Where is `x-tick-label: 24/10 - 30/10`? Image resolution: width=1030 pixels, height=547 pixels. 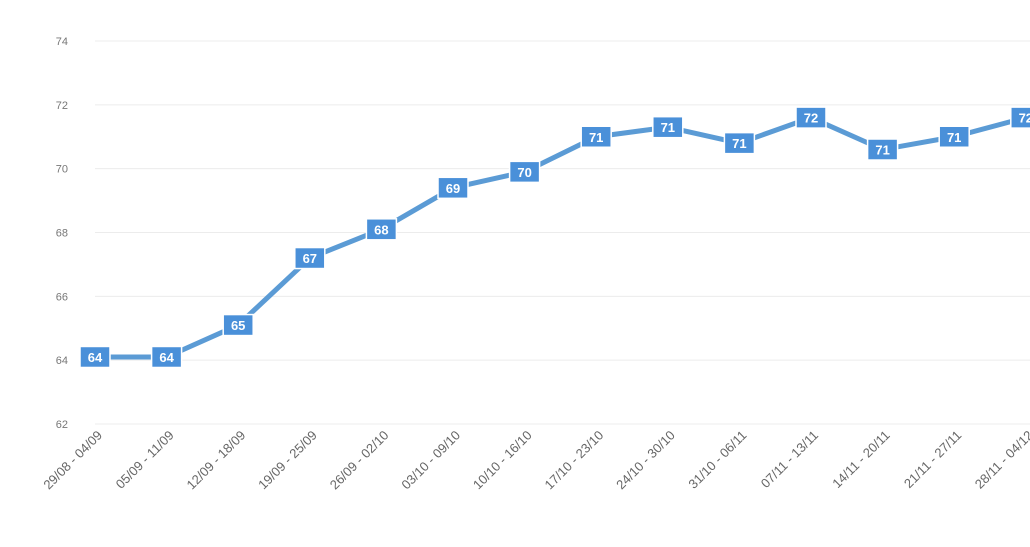
x-tick-label: 24/10 - 30/10 is located at coordinates (645, 460).